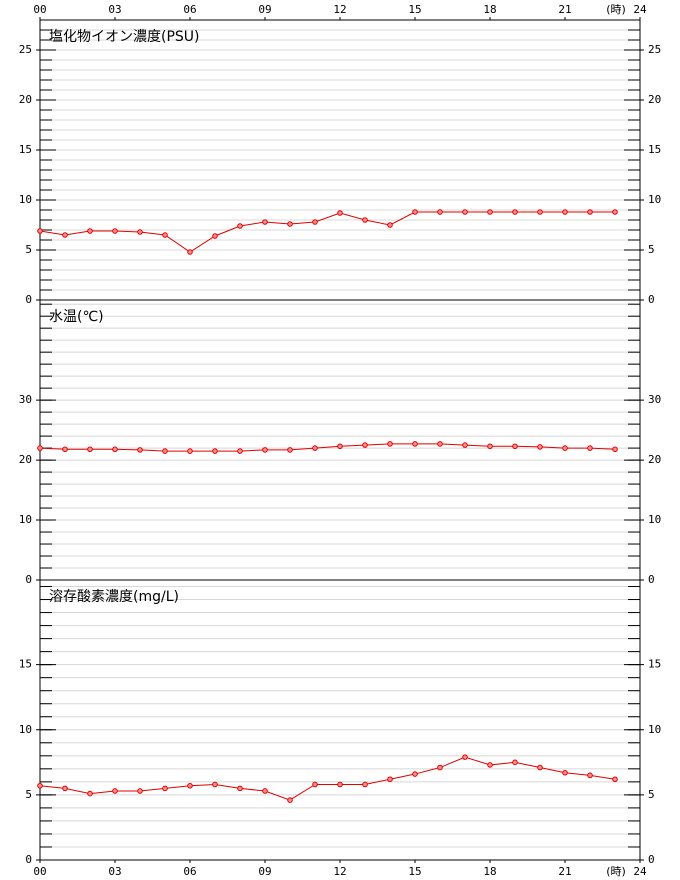  I want to click on x-unit-label: (時), so click(616, 9).